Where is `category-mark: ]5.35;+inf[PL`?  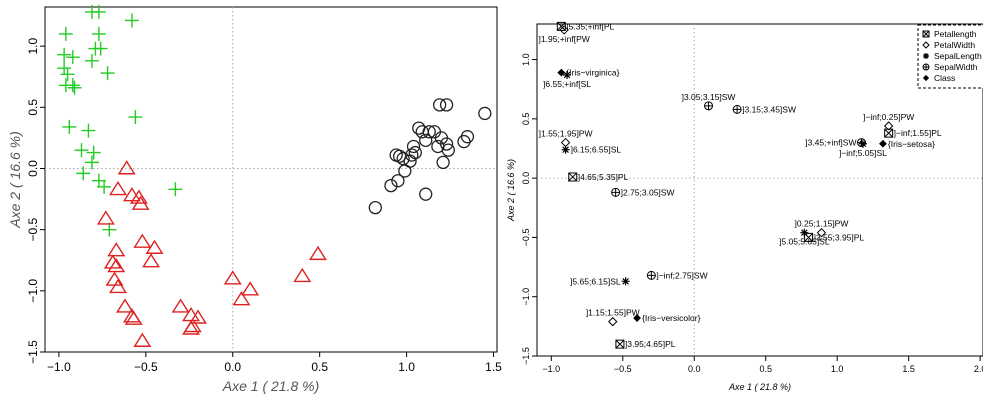 category-mark: ]5.35;+inf[PL is located at coordinates (585, 26).